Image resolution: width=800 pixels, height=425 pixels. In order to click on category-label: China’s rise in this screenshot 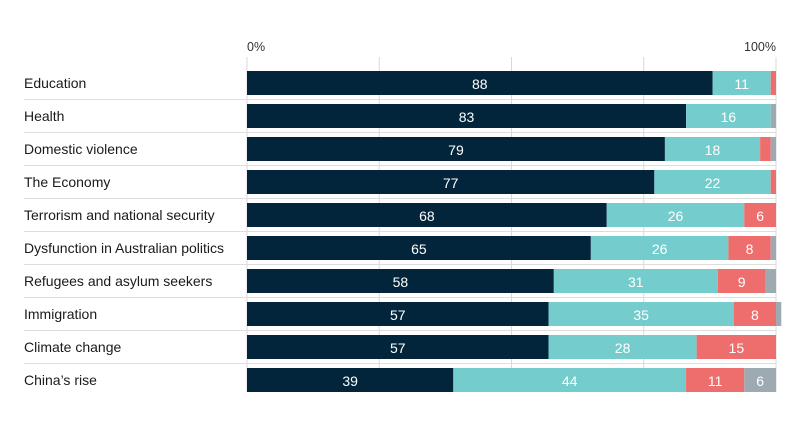, I will do `click(60, 380)`.